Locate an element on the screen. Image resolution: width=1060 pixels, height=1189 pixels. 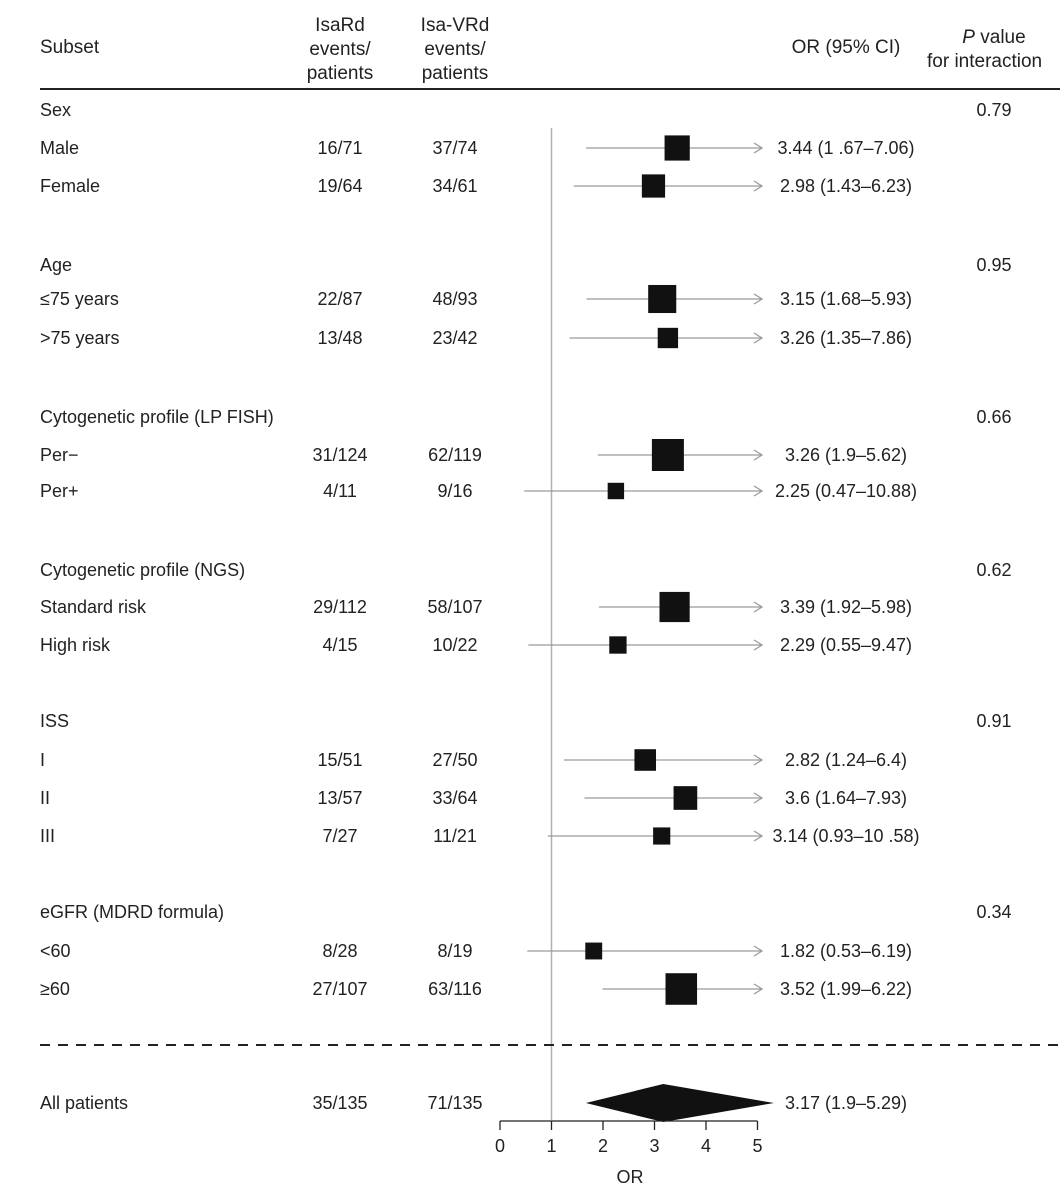
header-pvalue-italic-p: P is located at coordinates (968, 37).